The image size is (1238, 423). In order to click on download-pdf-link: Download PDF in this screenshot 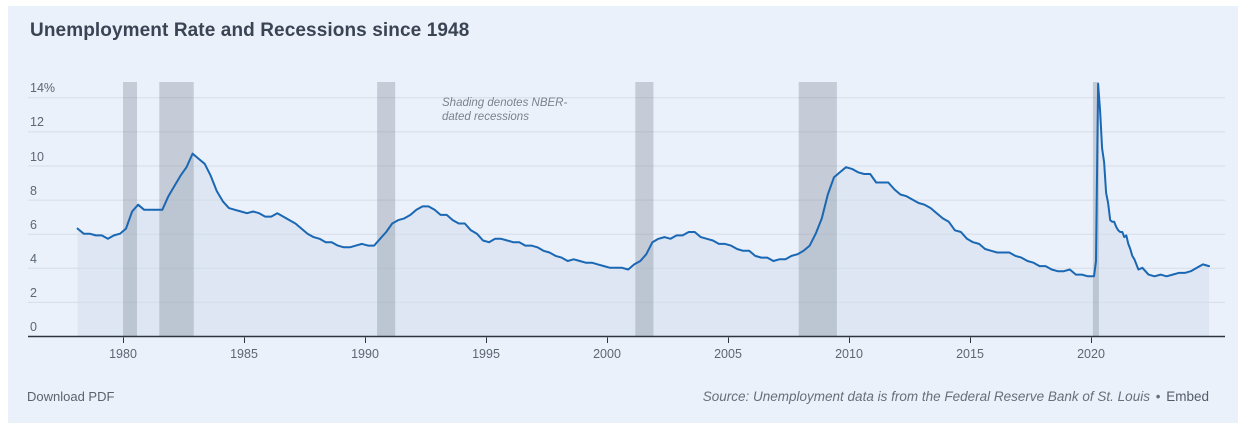, I will do `click(71, 396)`.